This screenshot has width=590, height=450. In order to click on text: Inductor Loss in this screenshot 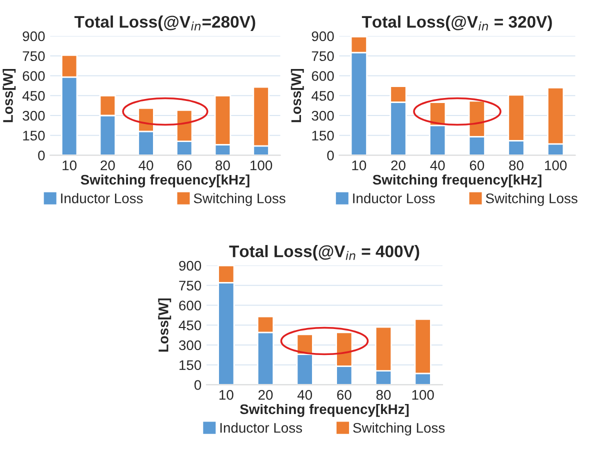, I will do `click(394, 198)`.